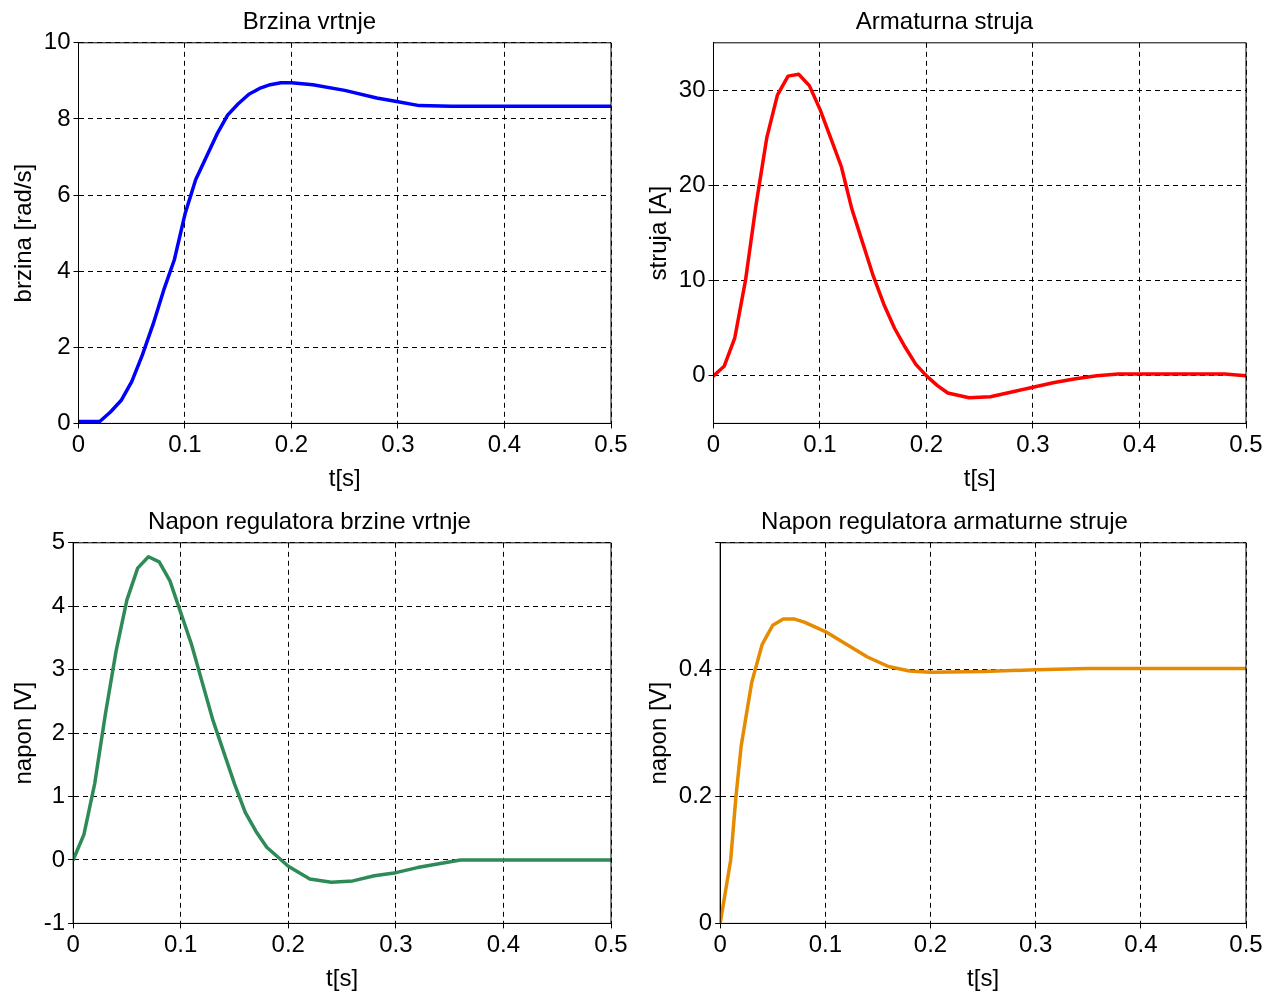 This screenshot has width=1271, height=1003. Describe the element at coordinates (695, 795) in the screenshot. I see `y-tick-label: 0.2` at that location.